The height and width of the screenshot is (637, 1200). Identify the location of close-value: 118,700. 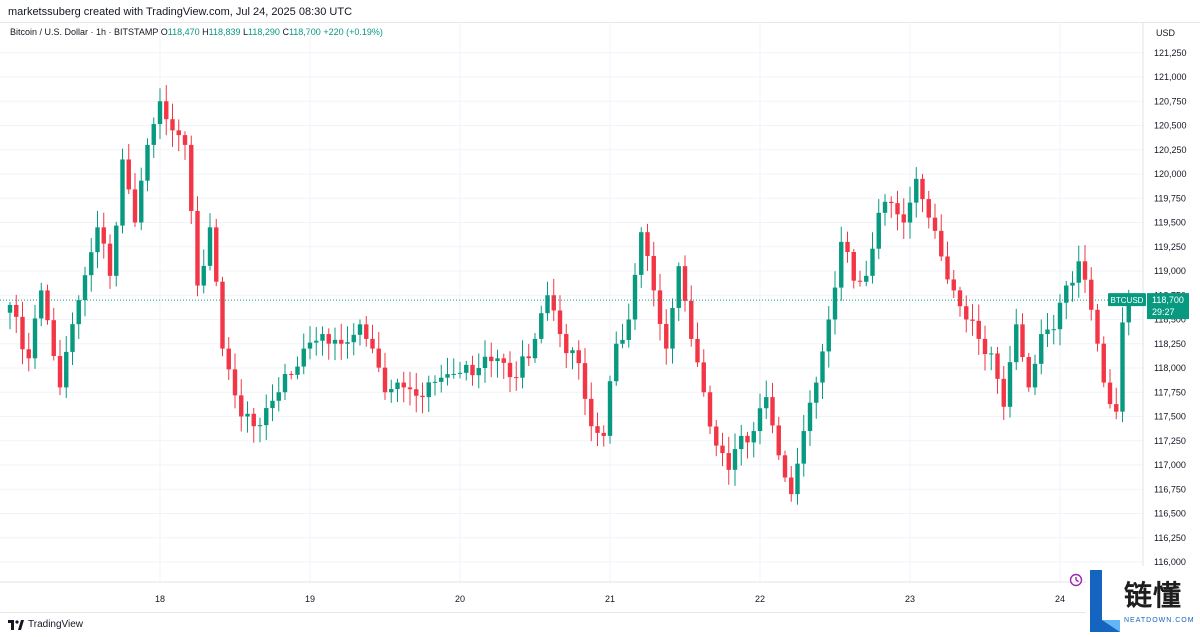
(304, 32).